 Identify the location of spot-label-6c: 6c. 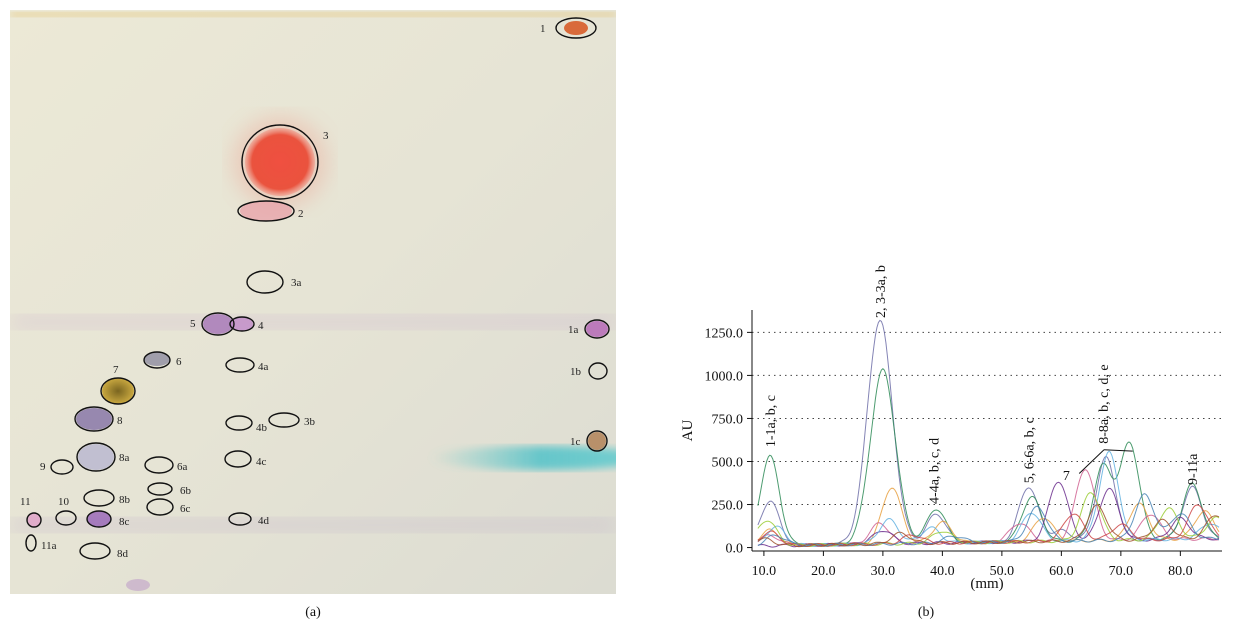
(185, 509).